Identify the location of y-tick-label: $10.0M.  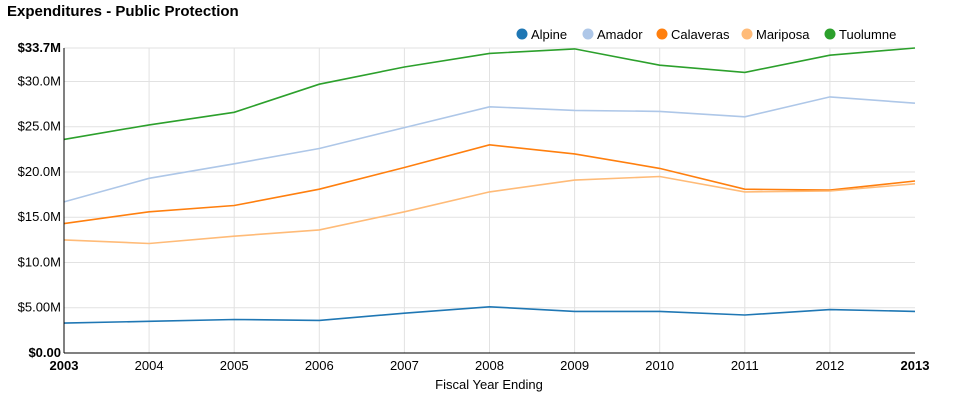
(39, 261).